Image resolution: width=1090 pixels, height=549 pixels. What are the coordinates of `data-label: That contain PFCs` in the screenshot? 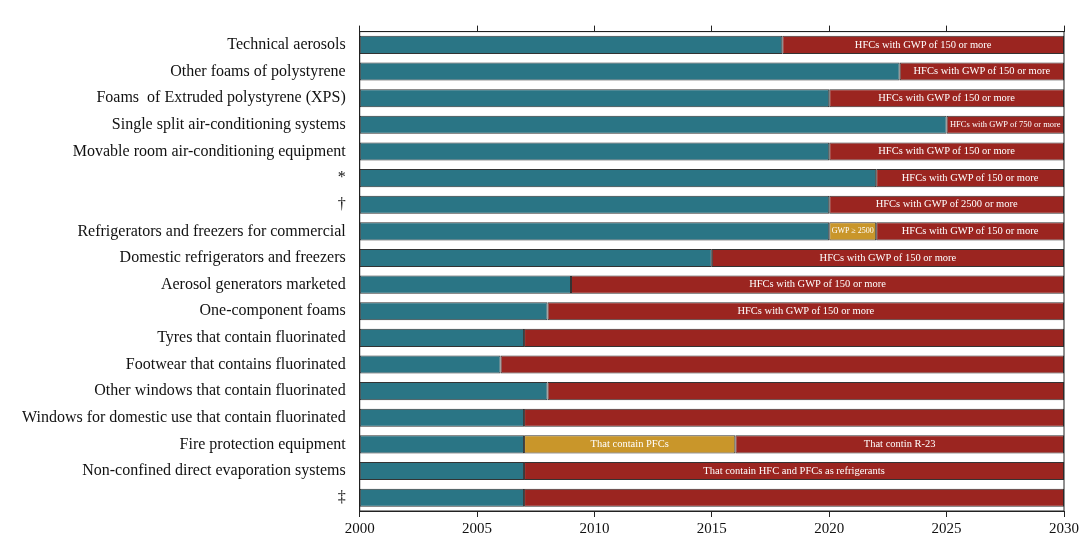 It's located at (629, 444).